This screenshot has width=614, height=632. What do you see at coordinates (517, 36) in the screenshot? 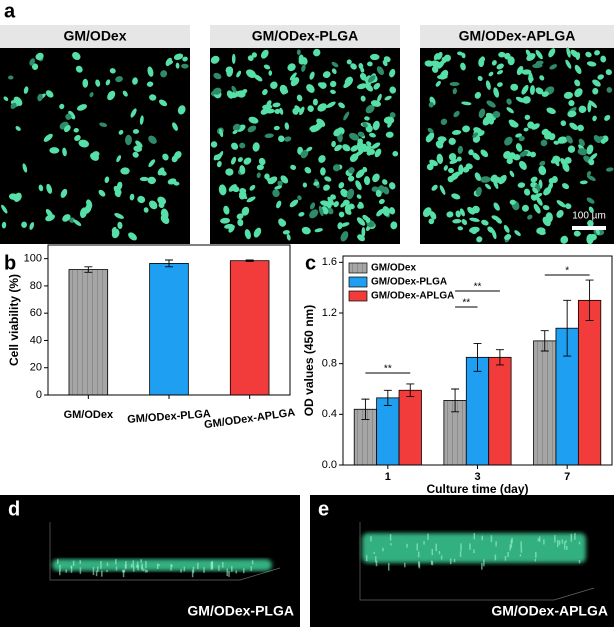
I see `image-title: GM/ODex-APLGA` at bounding box center [517, 36].